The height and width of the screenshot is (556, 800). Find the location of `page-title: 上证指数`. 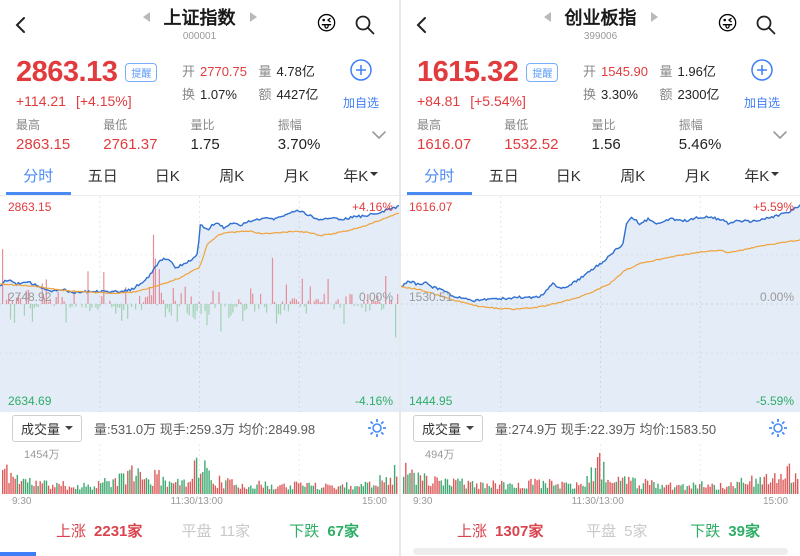

page-title: 上证指数 is located at coordinates (199, 18).